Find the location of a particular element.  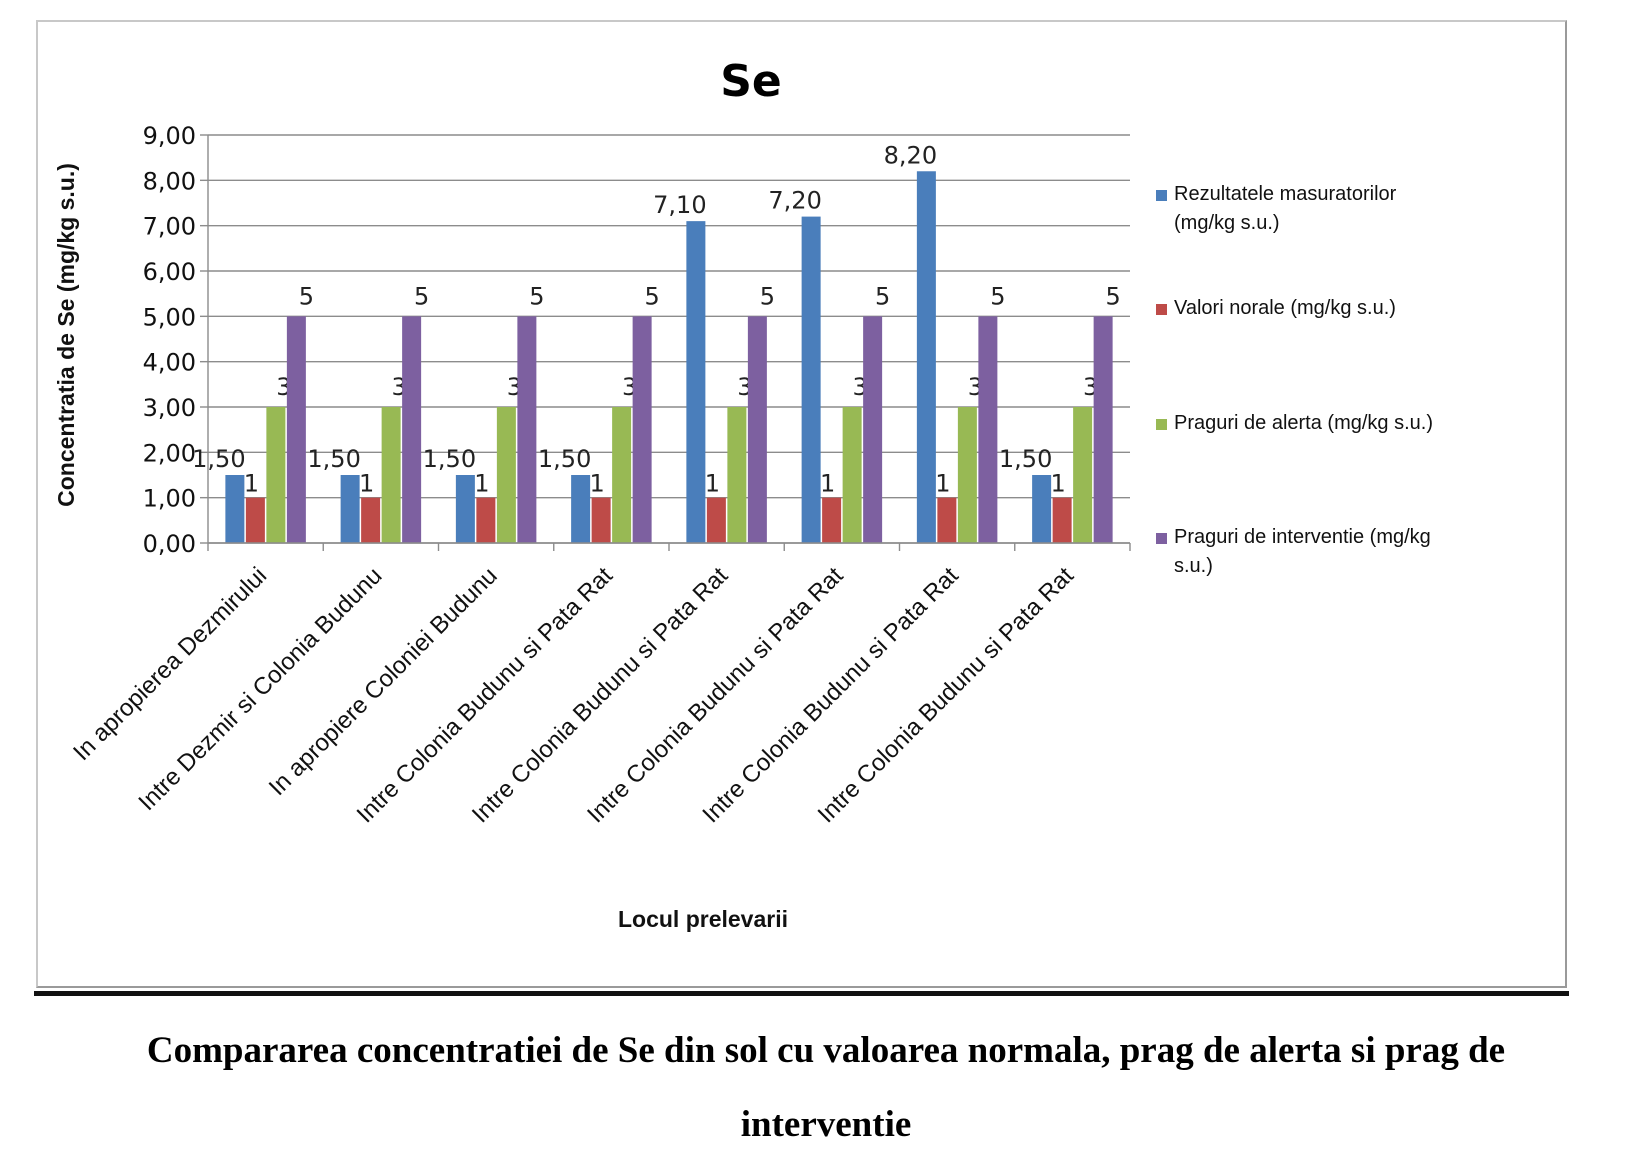

data-label: 7,20 is located at coordinates (794, 201).